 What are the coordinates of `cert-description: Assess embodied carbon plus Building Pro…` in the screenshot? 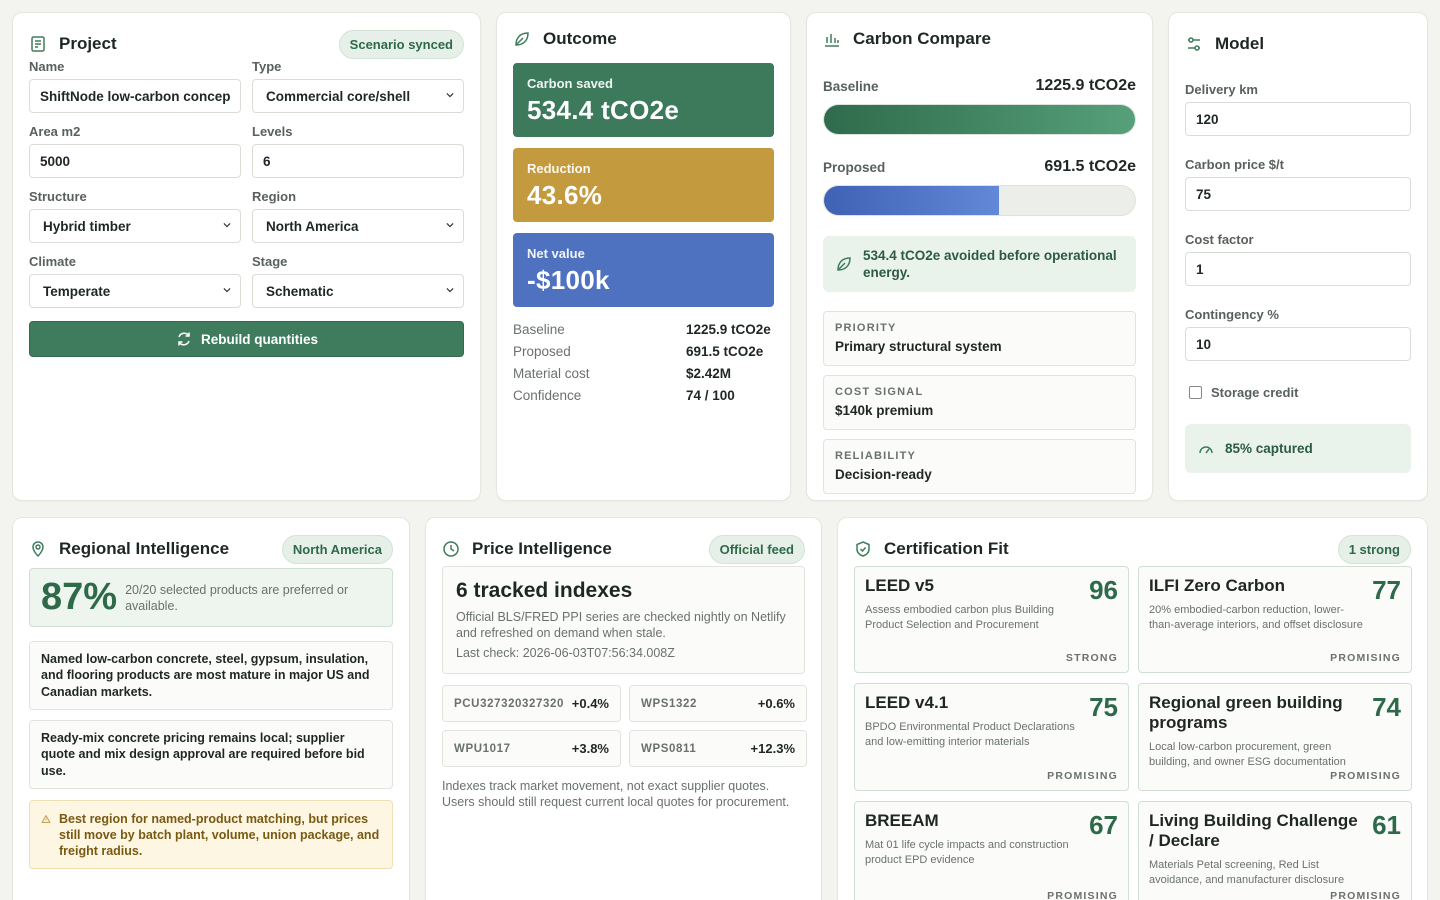 It's located at (959, 617).